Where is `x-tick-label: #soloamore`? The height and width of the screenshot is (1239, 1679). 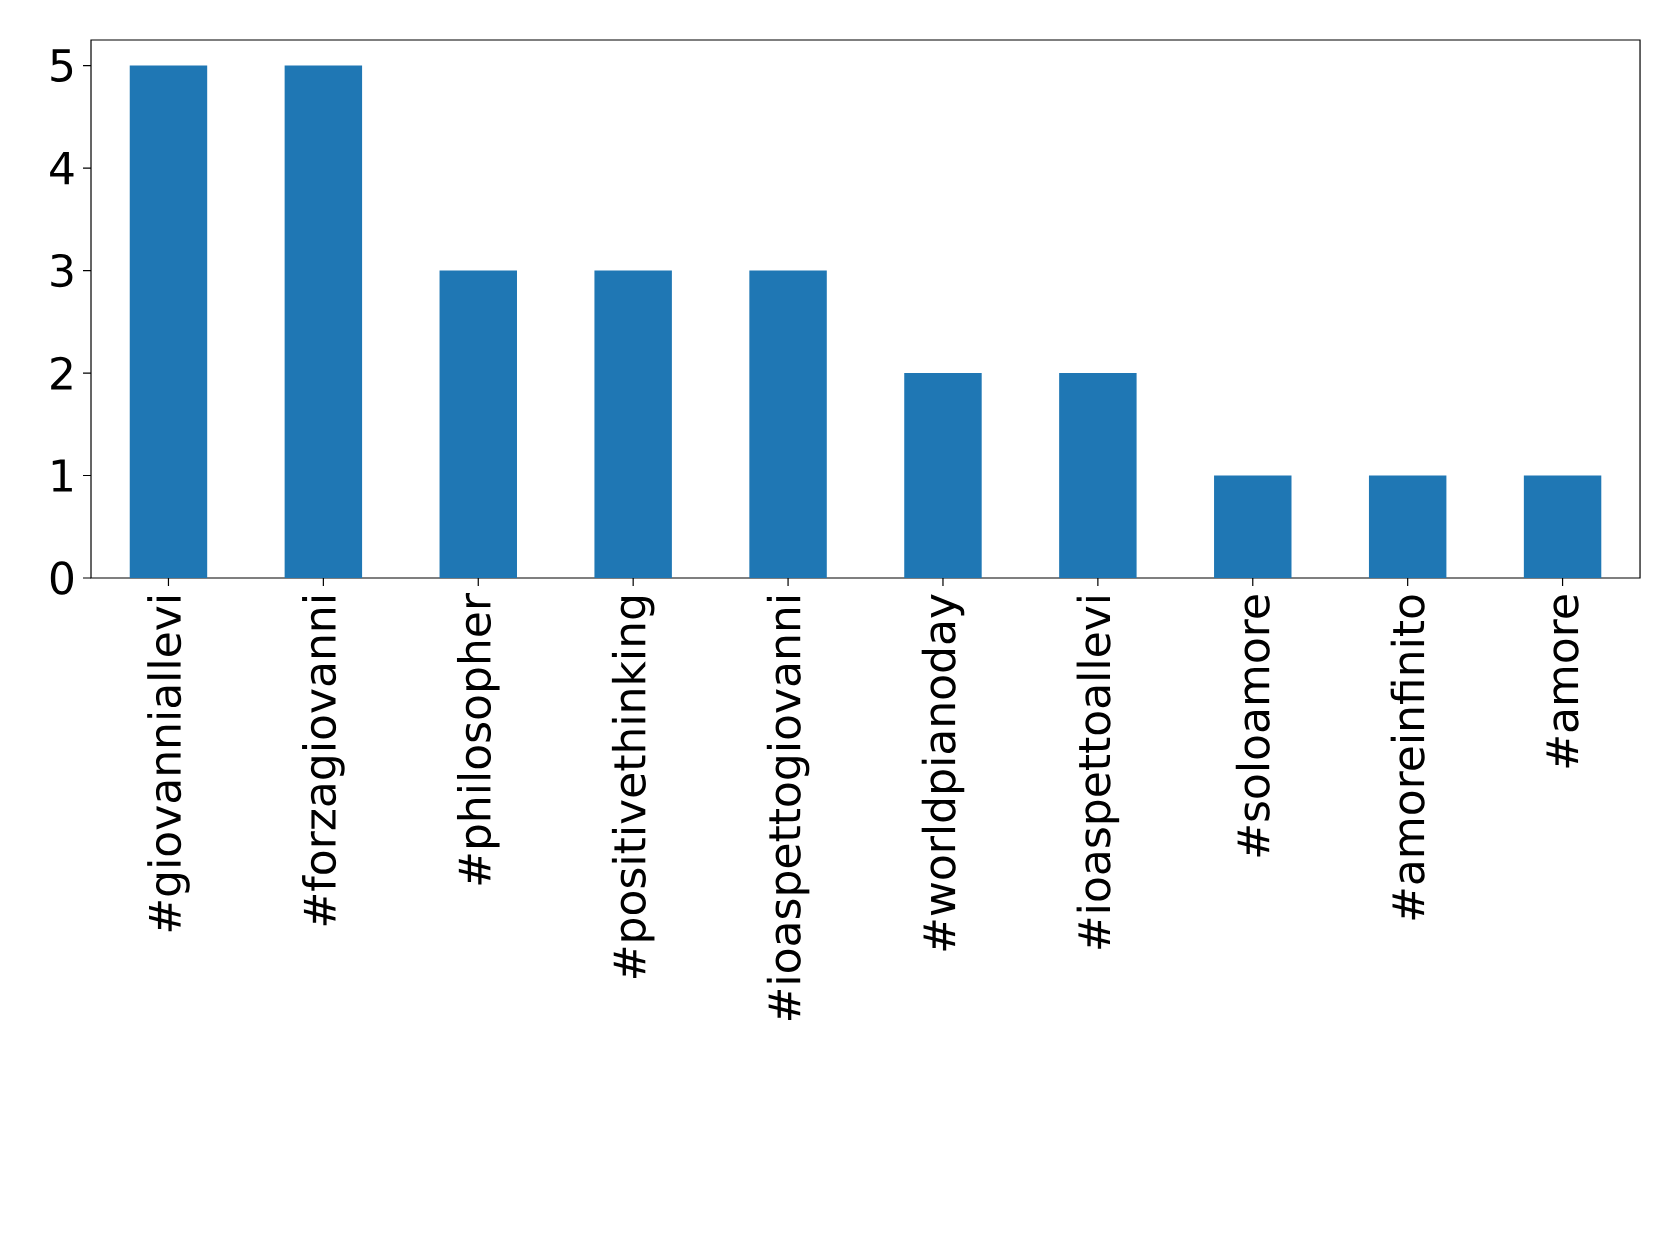
x-tick-label: #soloamore is located at coordinates (1252, 726).